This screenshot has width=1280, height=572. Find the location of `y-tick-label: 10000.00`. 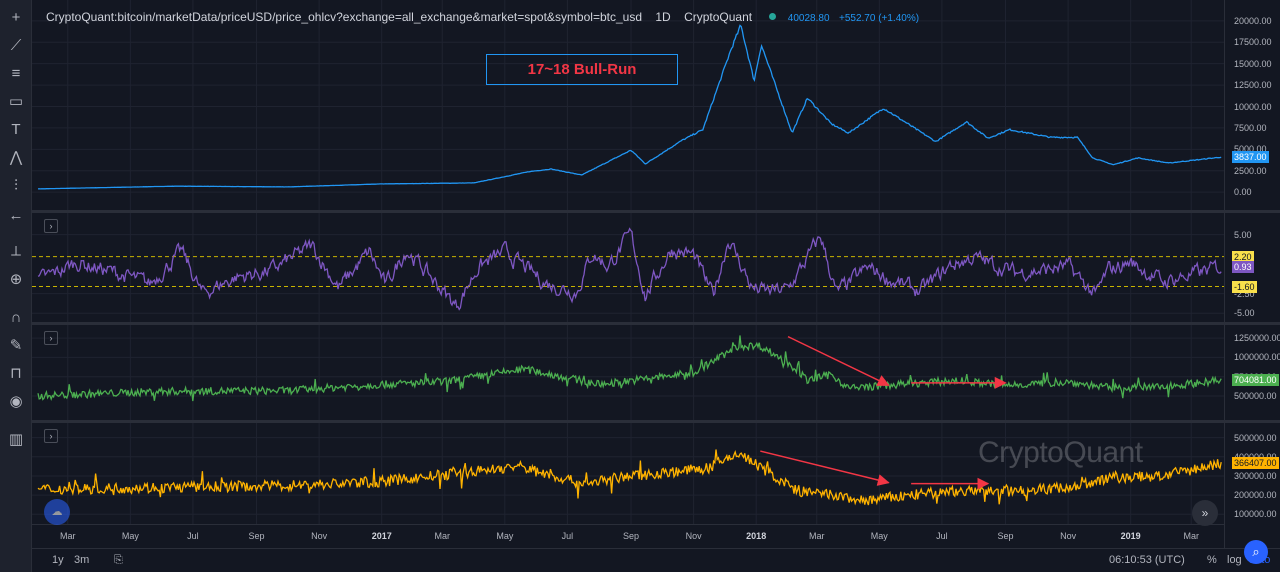

y-tick-label: 10000.00 is located at coordinates (1253, 106).